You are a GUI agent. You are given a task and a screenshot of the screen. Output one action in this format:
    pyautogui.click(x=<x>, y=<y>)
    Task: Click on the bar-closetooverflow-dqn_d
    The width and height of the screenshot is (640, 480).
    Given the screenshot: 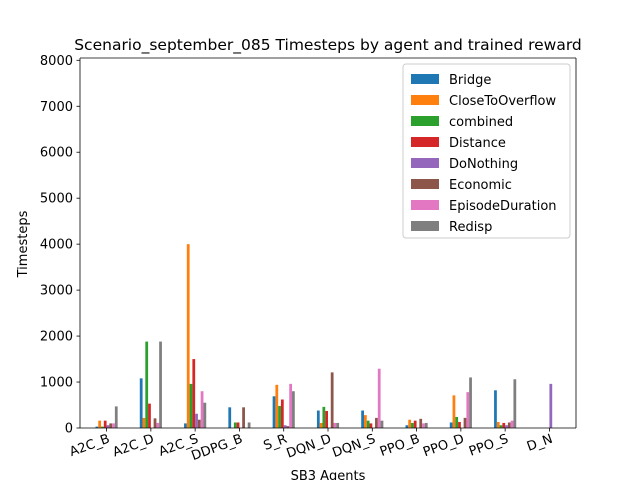 What is the action you would take?
    pyautogui.click(x=321, y=425)
    